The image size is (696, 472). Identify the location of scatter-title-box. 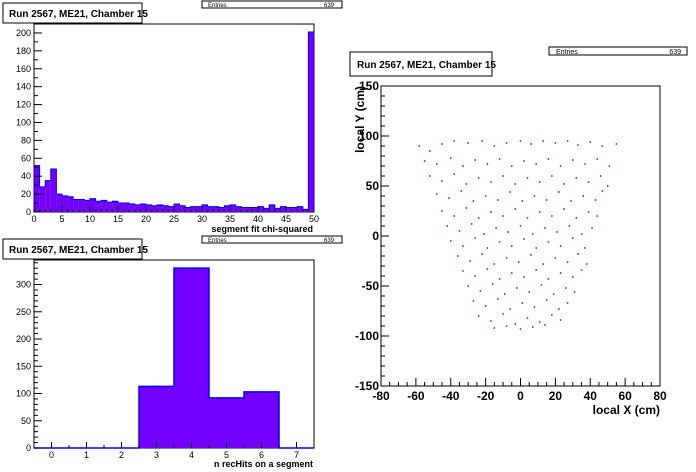
(421, 64).